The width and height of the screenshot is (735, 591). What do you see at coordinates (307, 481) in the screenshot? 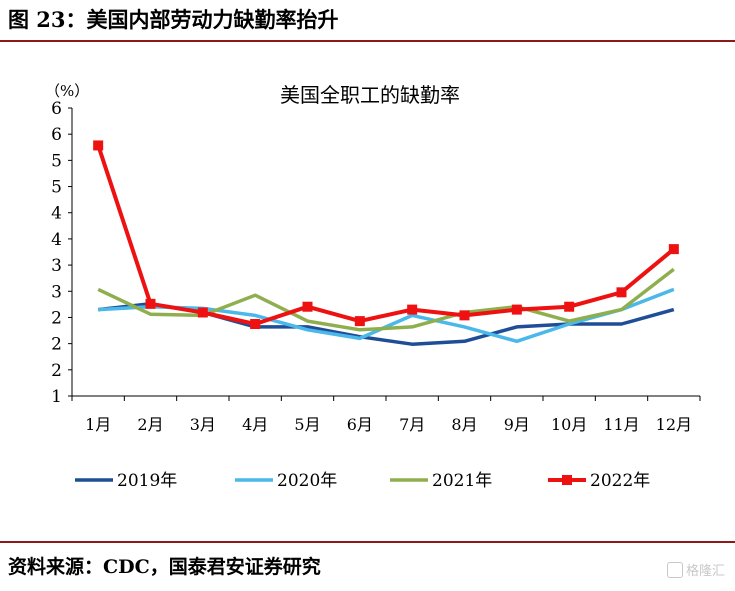
I see `legend-label: 2020年` at bounding box center [307, 481].